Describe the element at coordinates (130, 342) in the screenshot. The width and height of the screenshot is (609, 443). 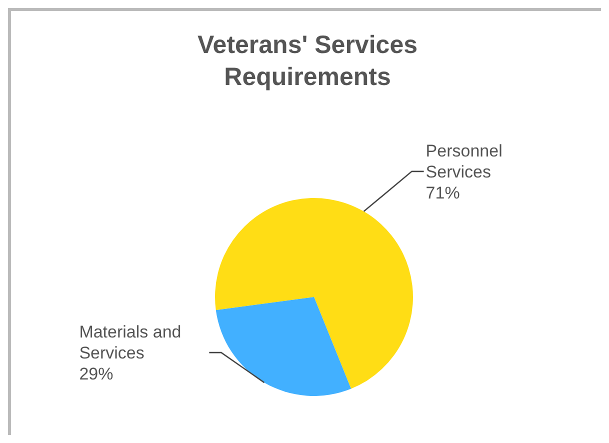
I see `slice-label: Materials and Services` at that location.